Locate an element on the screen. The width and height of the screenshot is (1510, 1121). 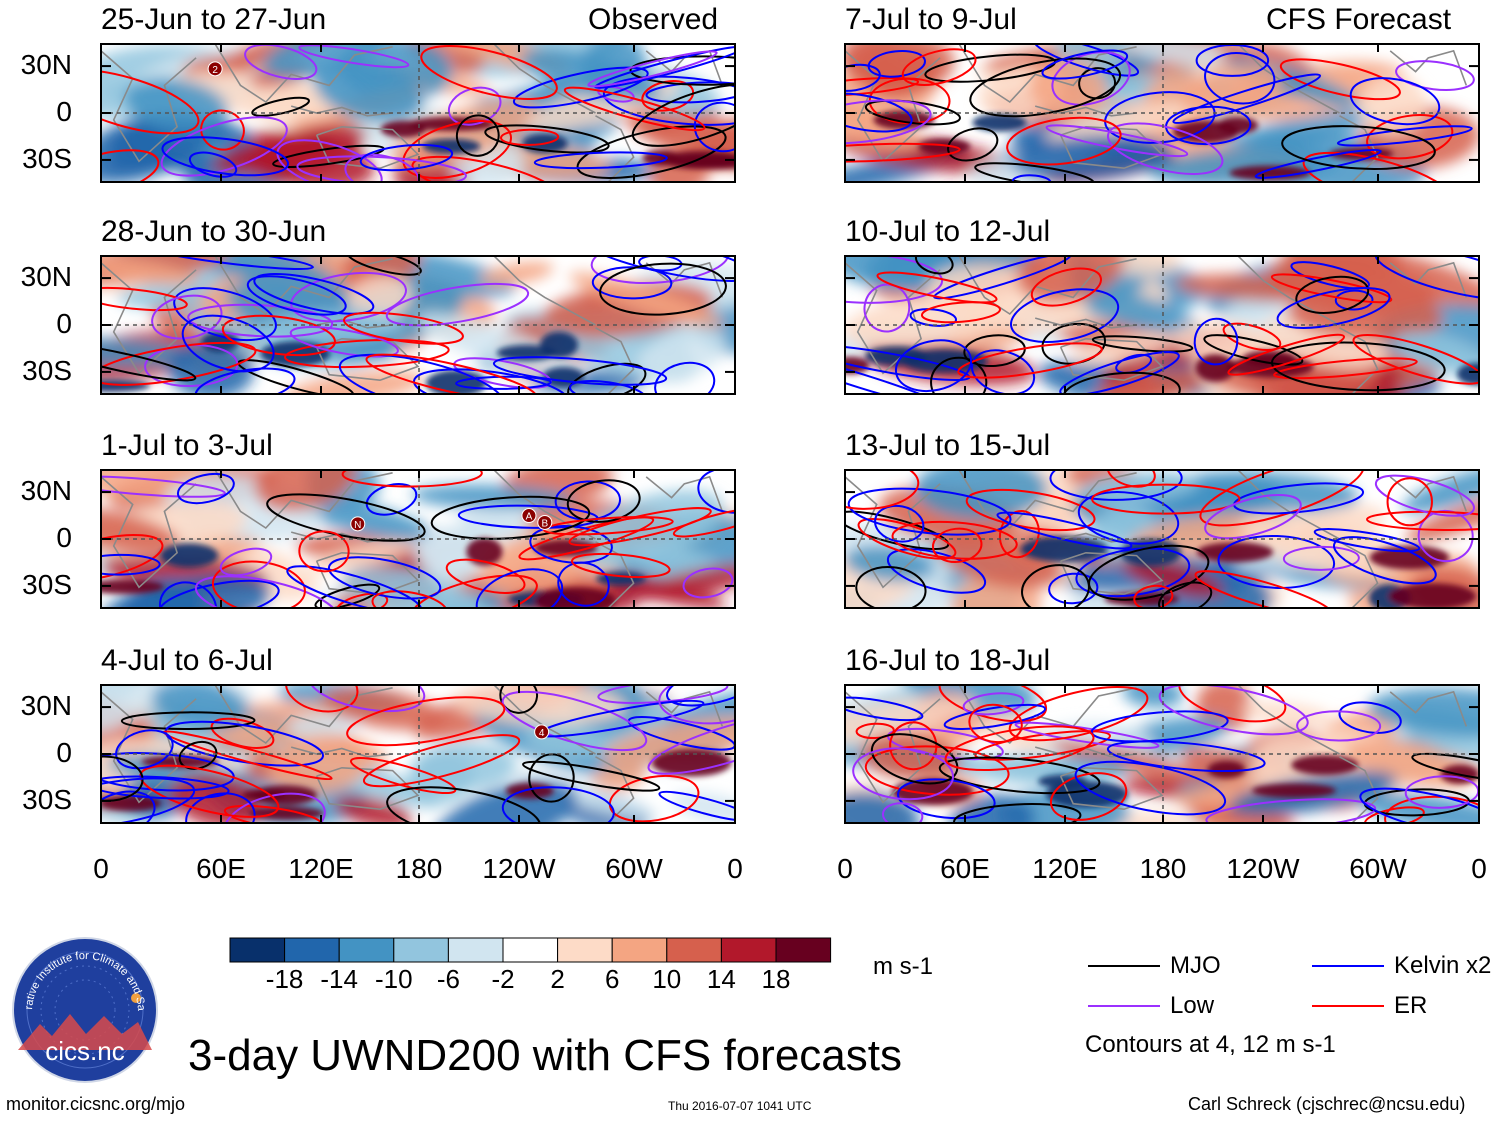
figure-title: 3-day UWND200 with CFS forecasts is located at coordinates (545, 1055).